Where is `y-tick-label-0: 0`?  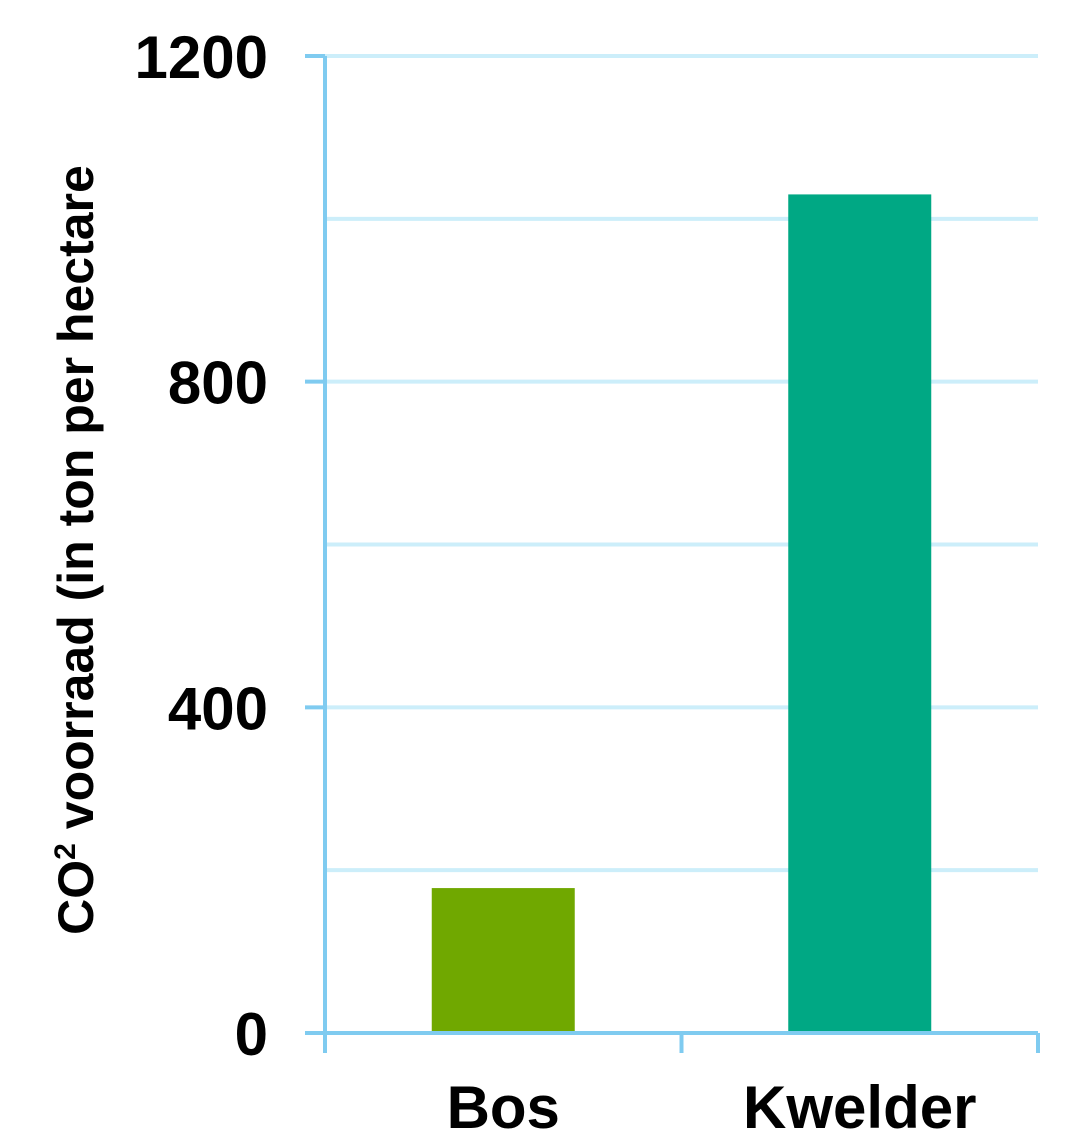
y-tick-label-0: 0 is located at coordinates (251, 1034).